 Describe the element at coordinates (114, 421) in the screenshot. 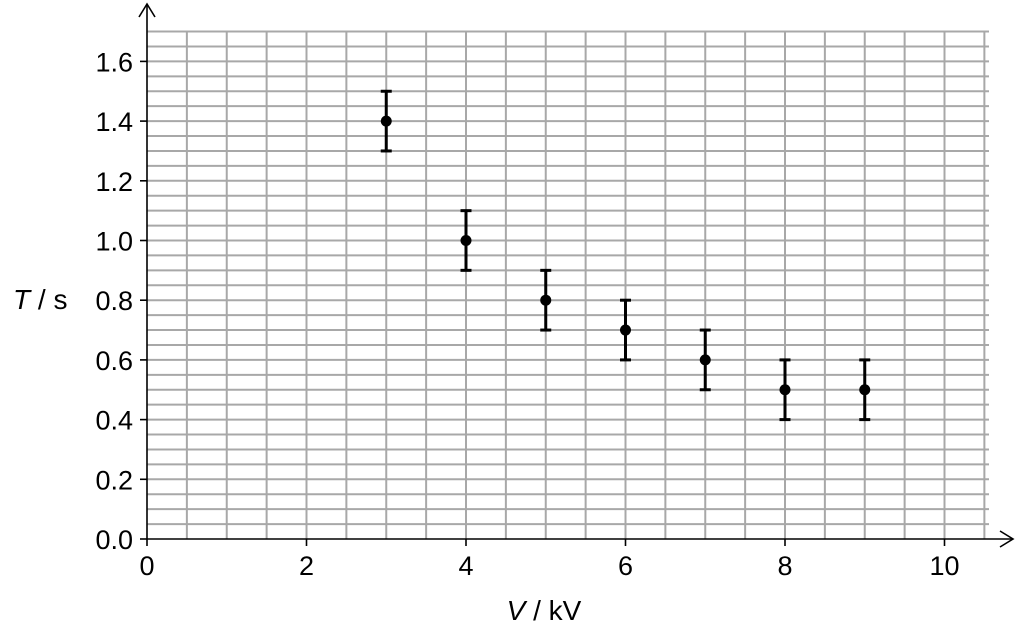

I see `y-tick-label: 0.4` at that location.